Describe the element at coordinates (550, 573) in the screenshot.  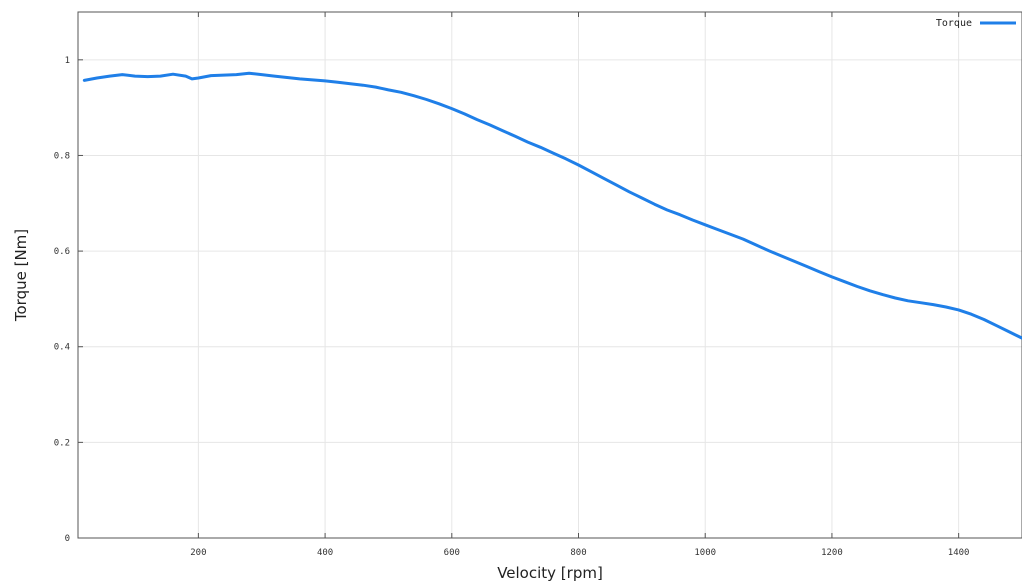
I see `x-axis-title: Velocity [rpm]` at that location.